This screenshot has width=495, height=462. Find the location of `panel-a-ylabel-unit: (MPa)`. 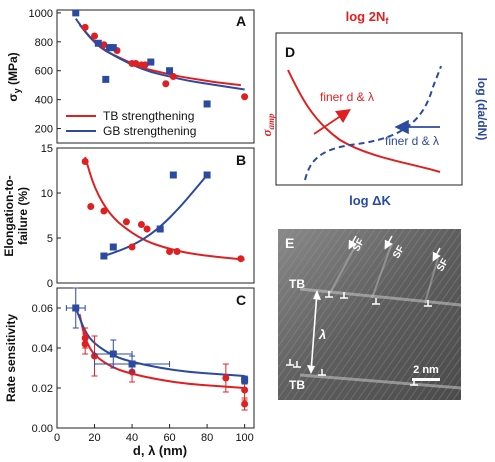

panel-a-ylabel-unit: (MPa) is located at coordinates (13, 70).